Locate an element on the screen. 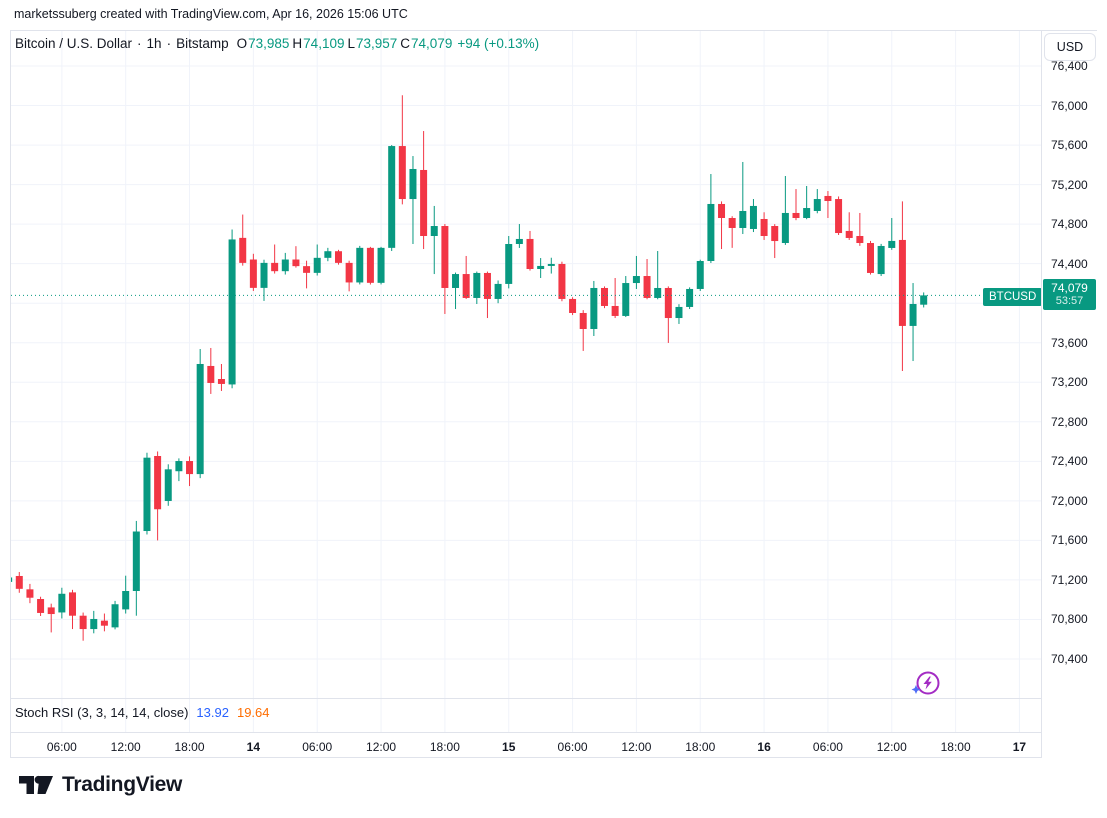  price-axis-label: 73,200 is located at coordinates (1069, 382).